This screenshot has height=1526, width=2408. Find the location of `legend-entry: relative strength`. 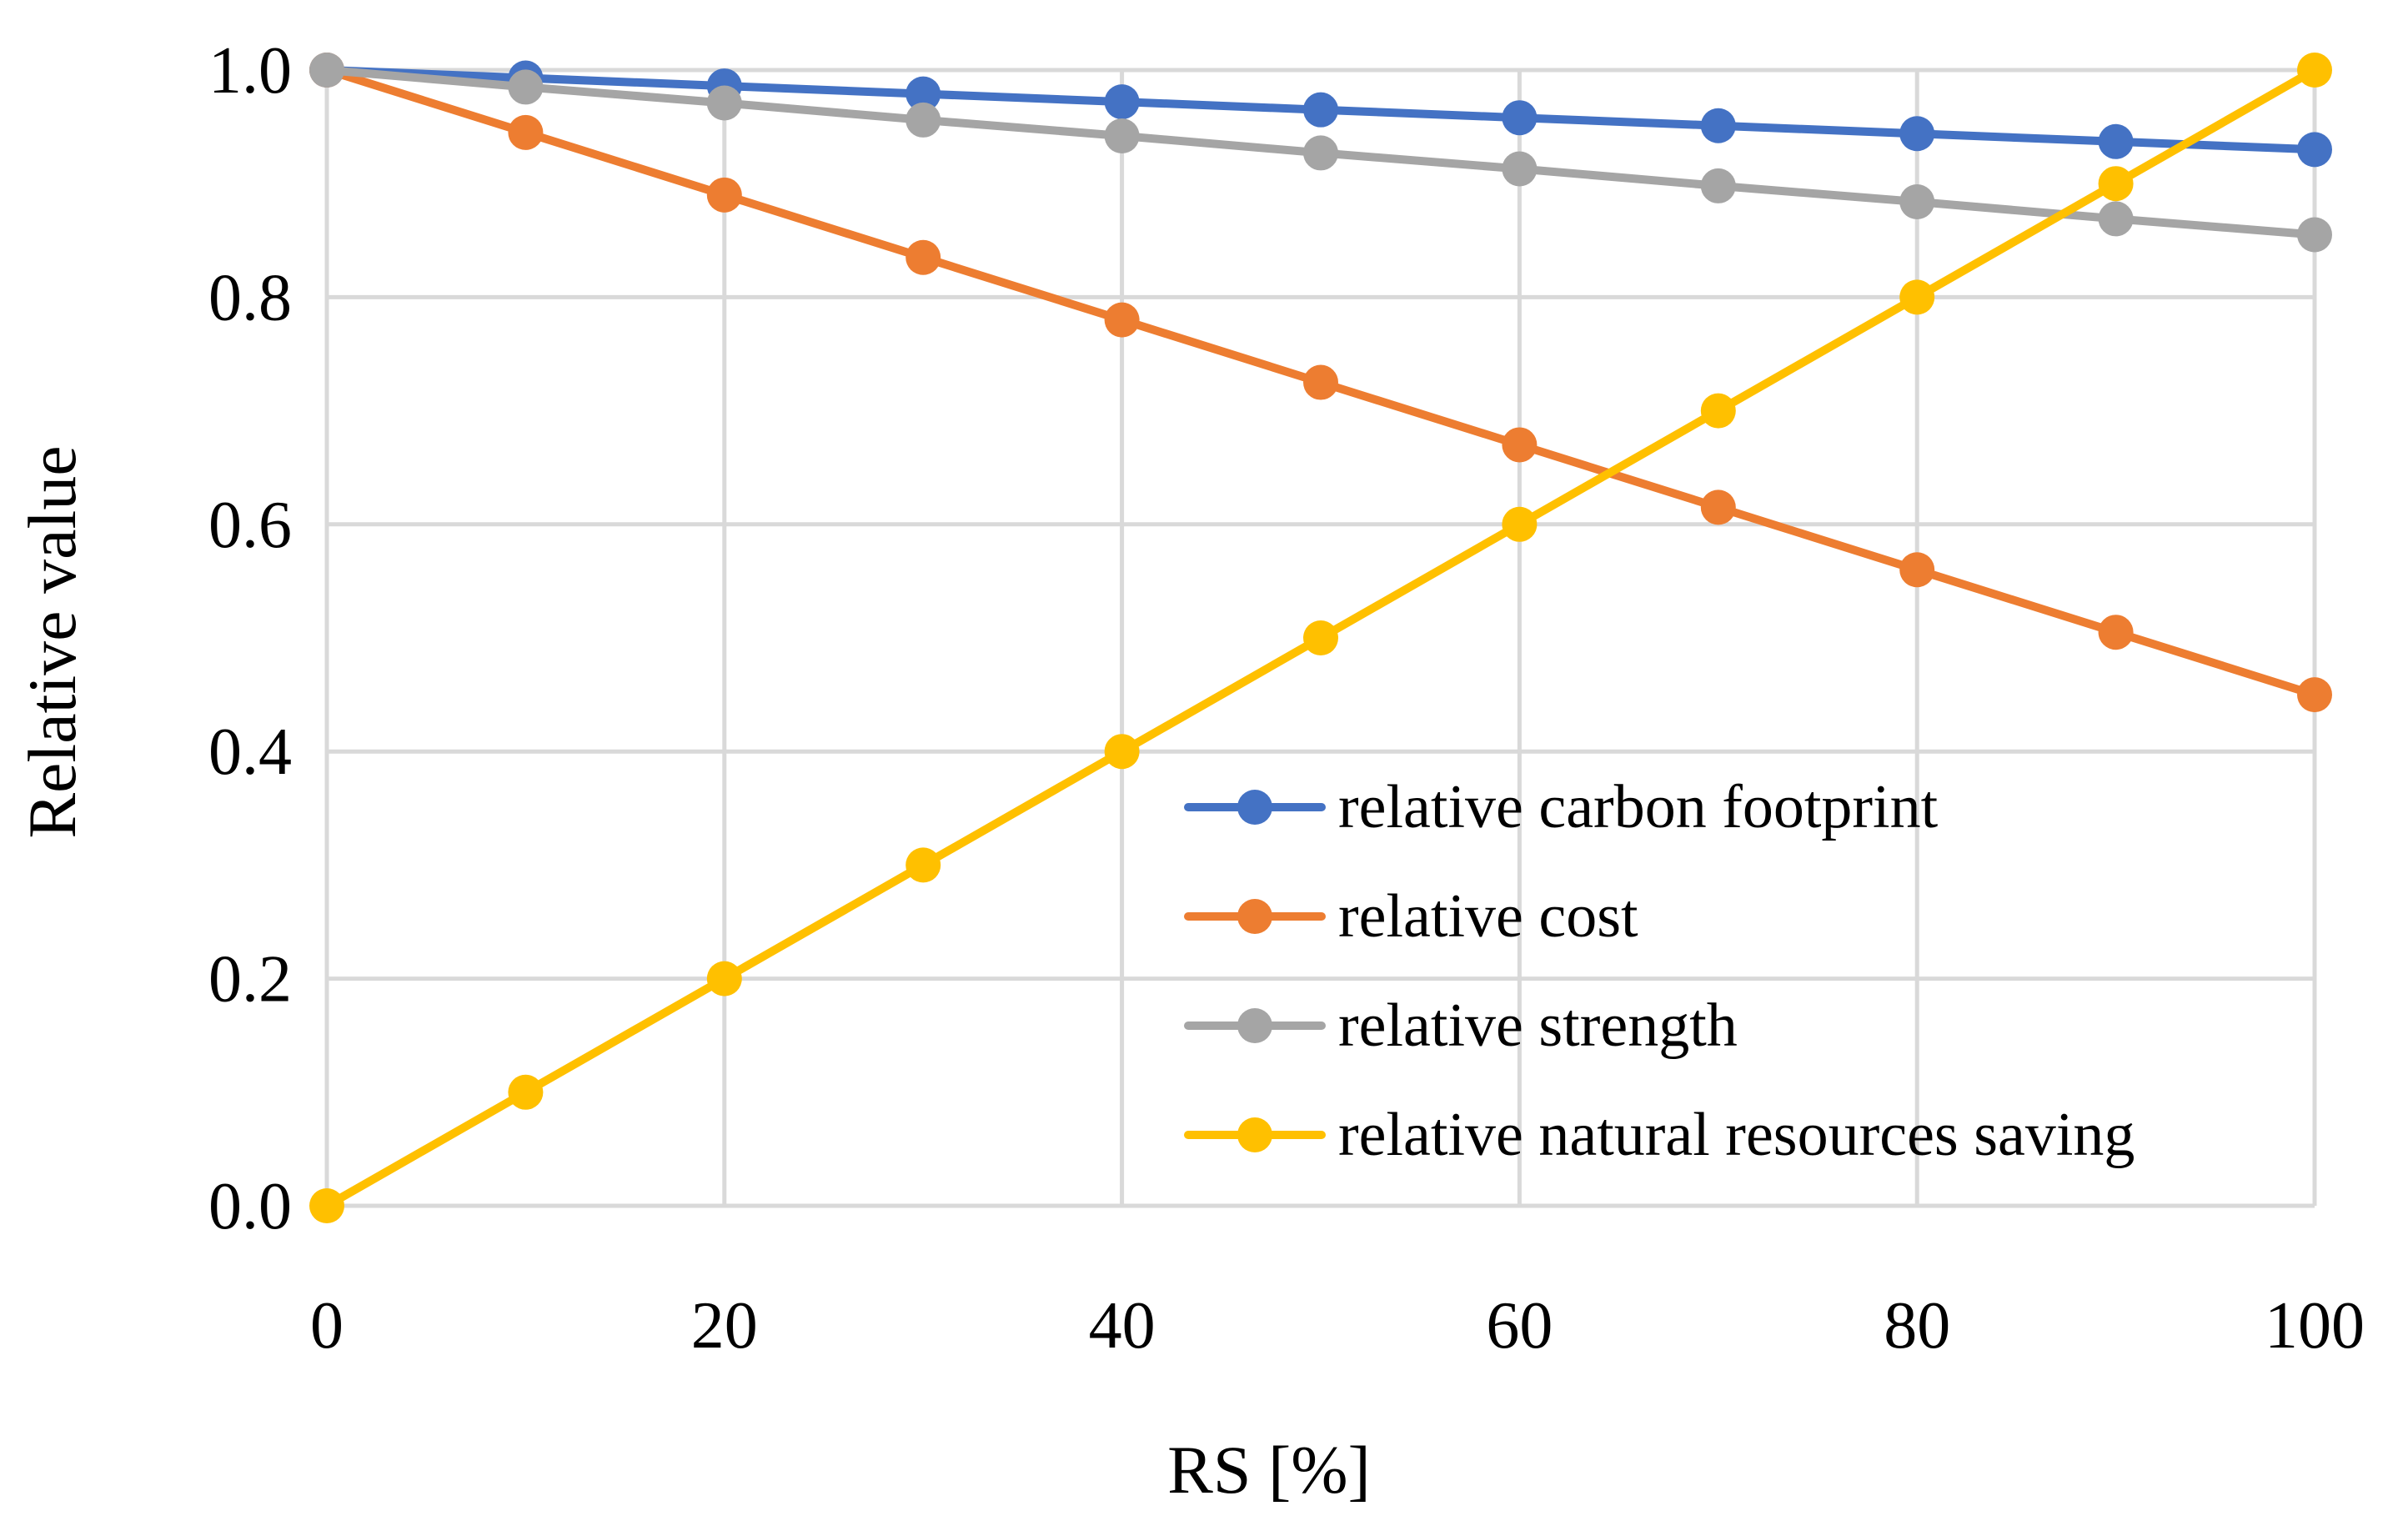

legend-entry: relative strength is located at coordinates (1461, 1025).